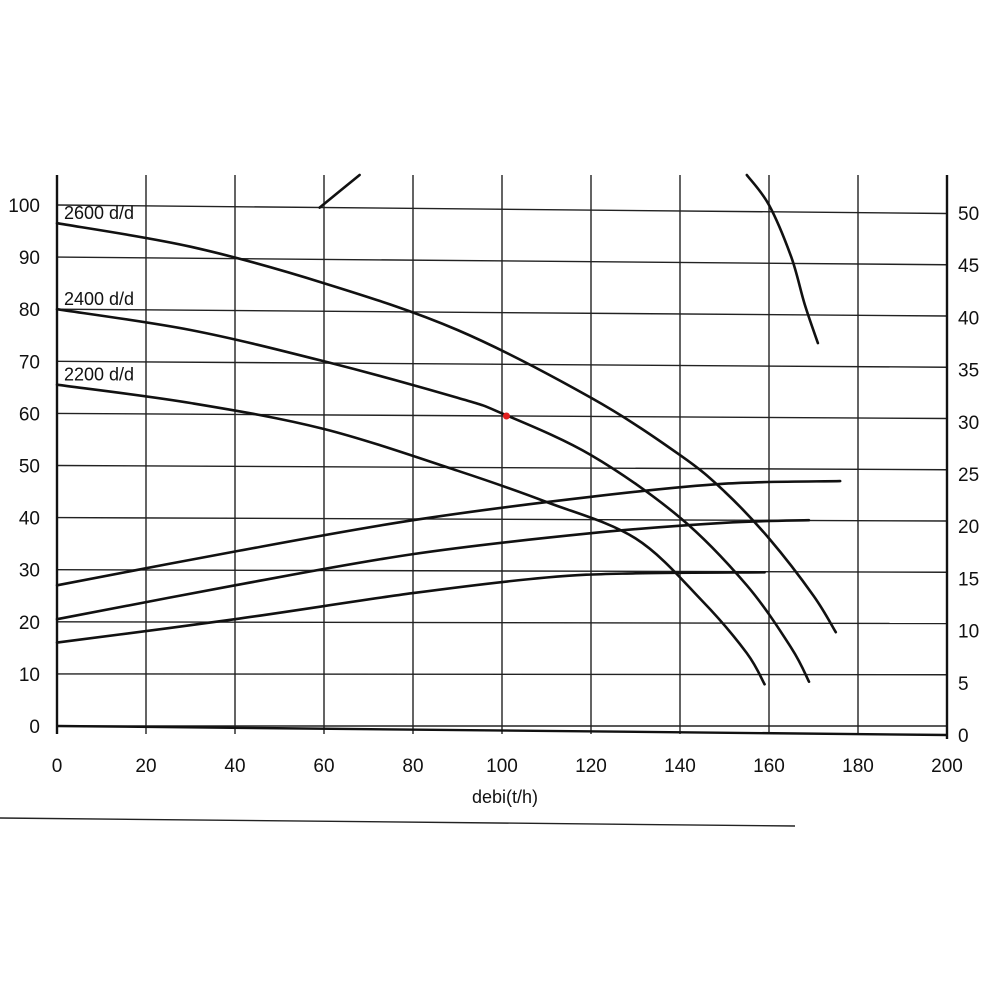  I want to click on y-left-tick-label: 20, so click(29, 623).